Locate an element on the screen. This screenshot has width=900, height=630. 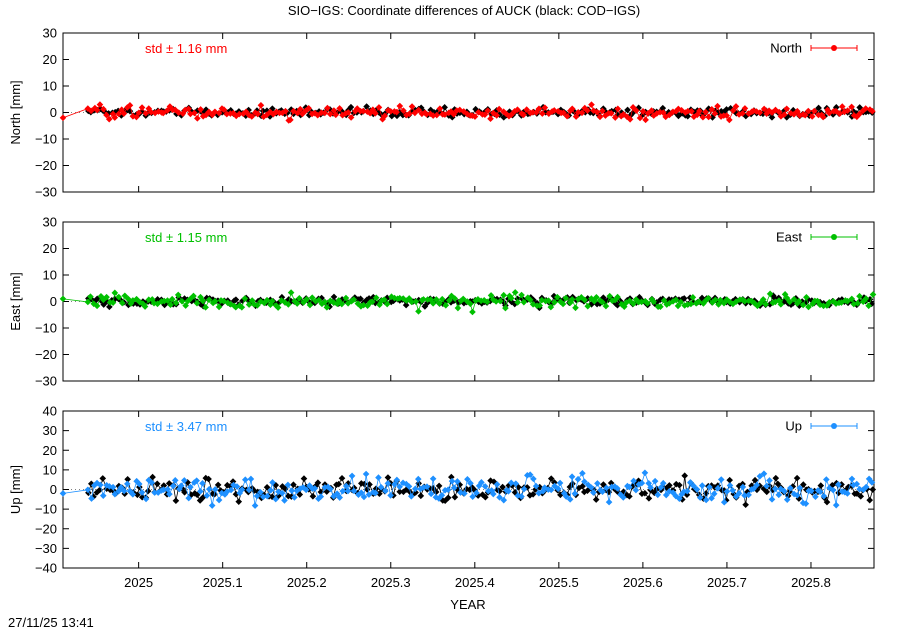
x-tick-label: 2025 is located at coordinates (138, 582).